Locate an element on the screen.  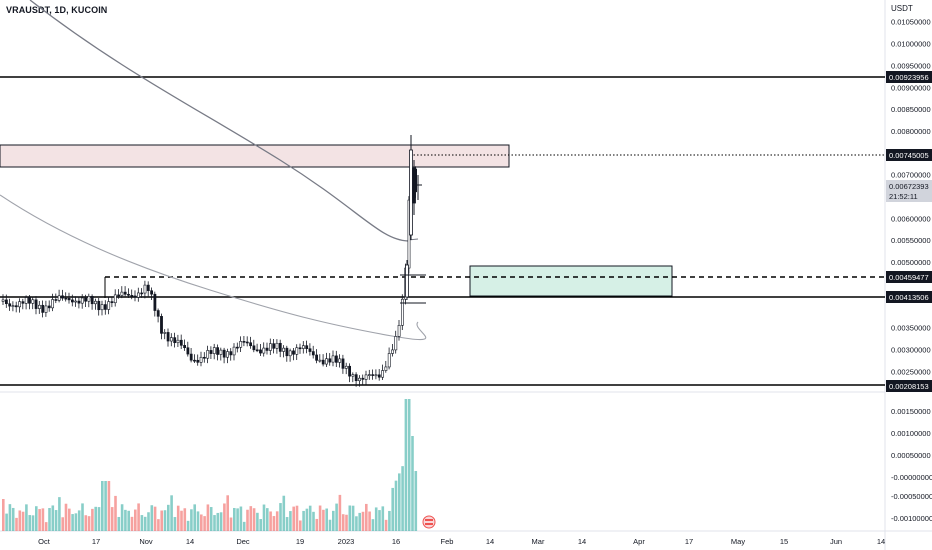
price-tick-label-0: 0.01050000 is located at coordinates (911, 22).